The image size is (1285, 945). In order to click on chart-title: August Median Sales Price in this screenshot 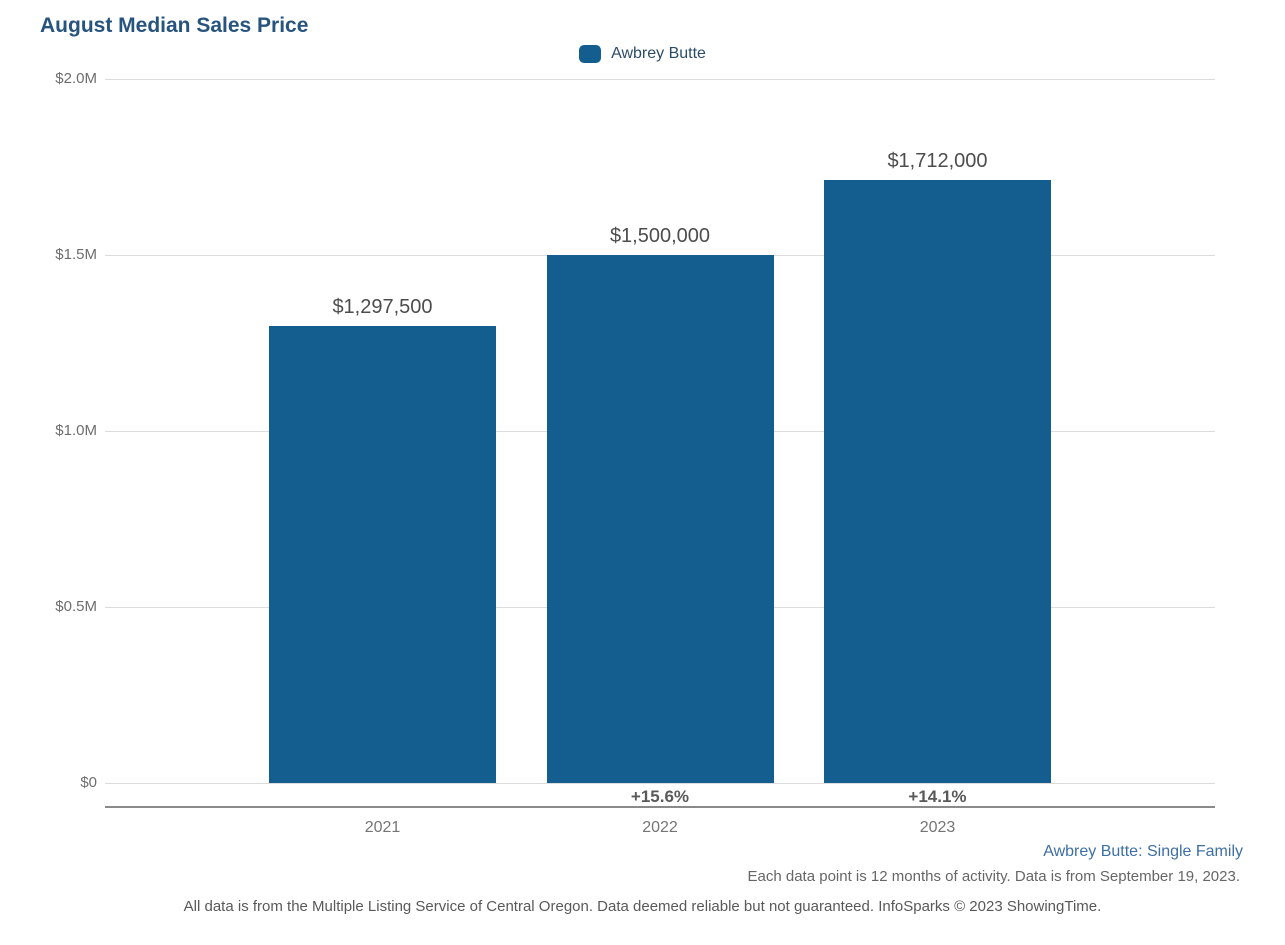, I will do `click(174, 25)`.